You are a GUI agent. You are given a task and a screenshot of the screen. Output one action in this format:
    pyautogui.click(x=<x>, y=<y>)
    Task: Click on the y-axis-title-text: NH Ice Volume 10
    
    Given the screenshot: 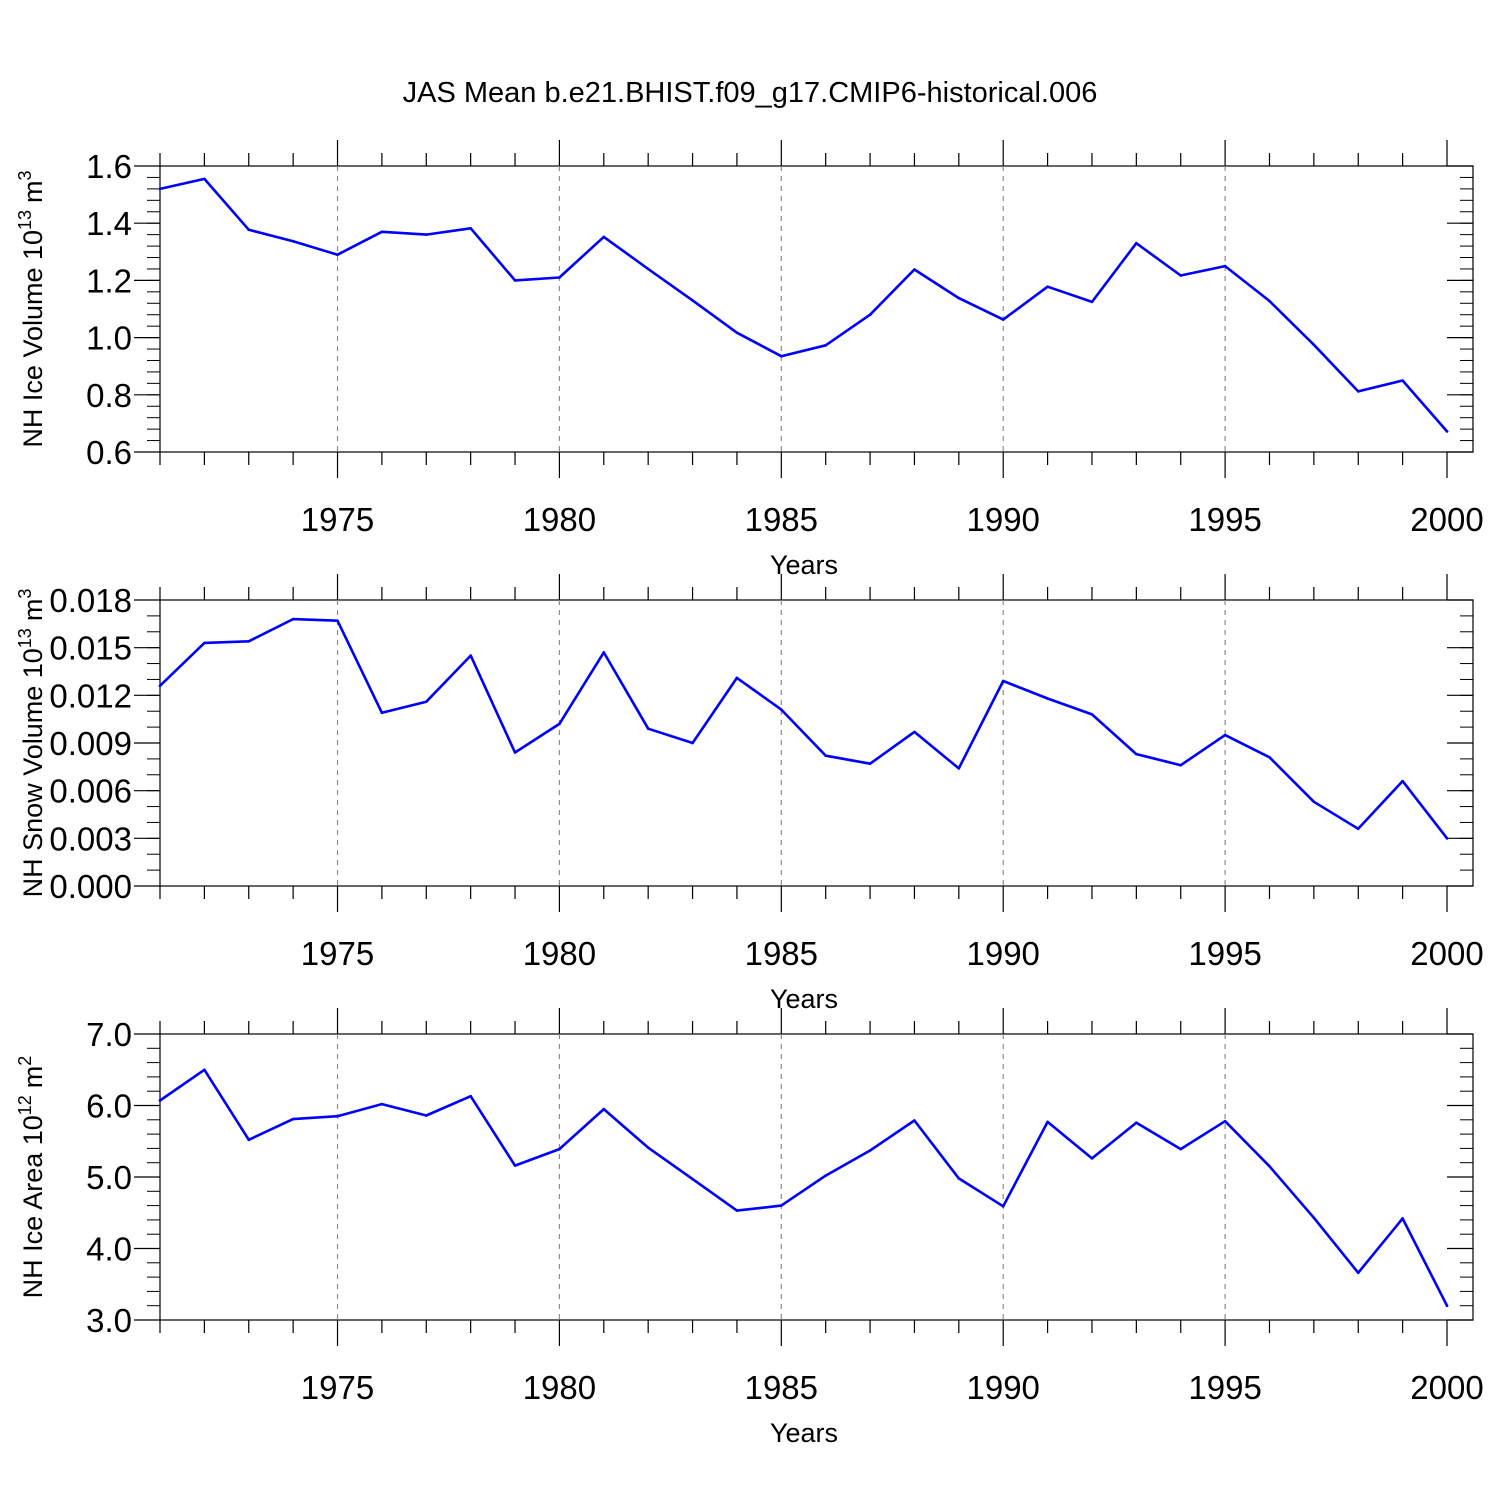 What is the action you would take?
    pyautogui.click(x=33, y=339)
    